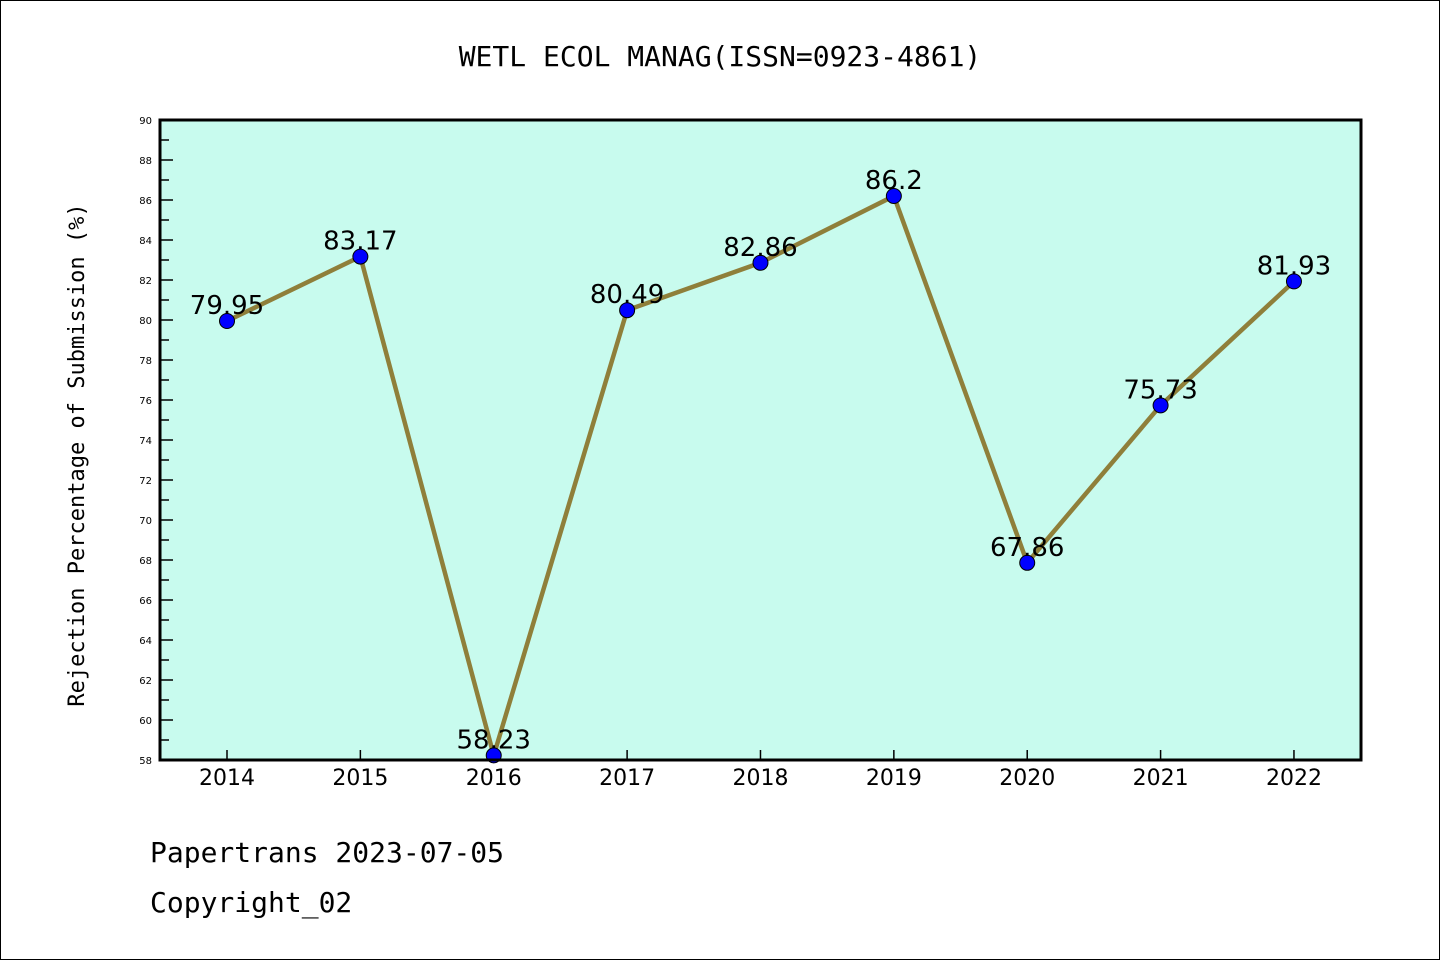  What do you see at coordinates (1027, 548) in the screenshot?
I see `data-label: 67.86` at bounding box center [1027, 548].